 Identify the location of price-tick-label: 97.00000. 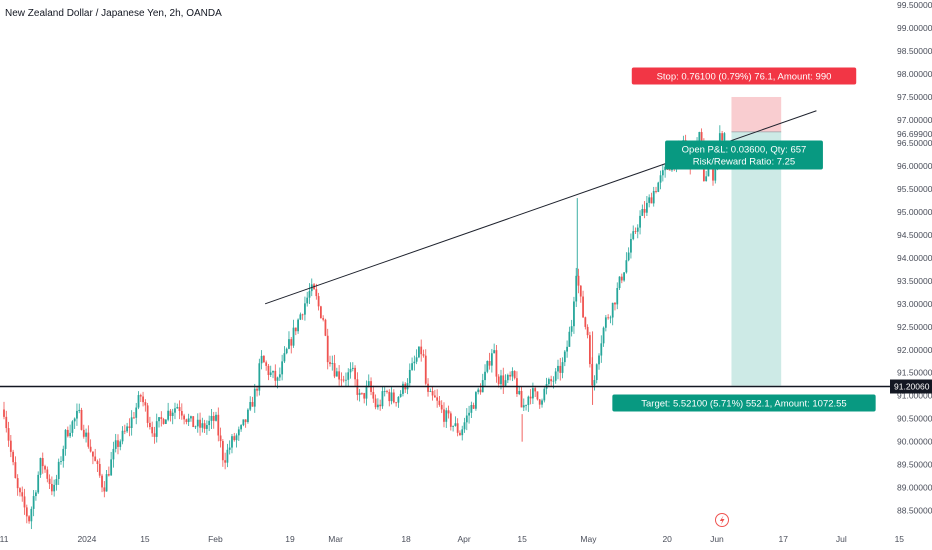
(914, 120).